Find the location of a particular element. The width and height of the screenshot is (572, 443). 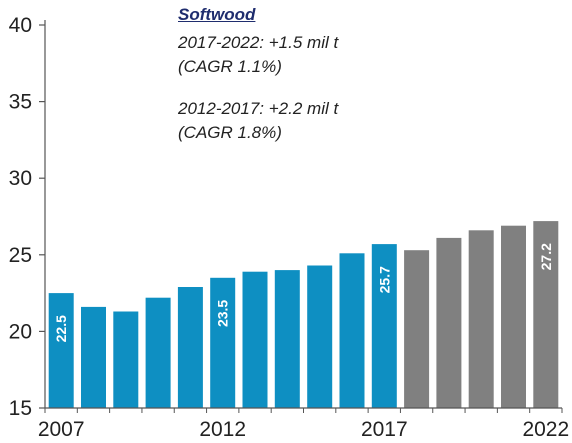

bar-2018 is located at coordinates (417, 329).